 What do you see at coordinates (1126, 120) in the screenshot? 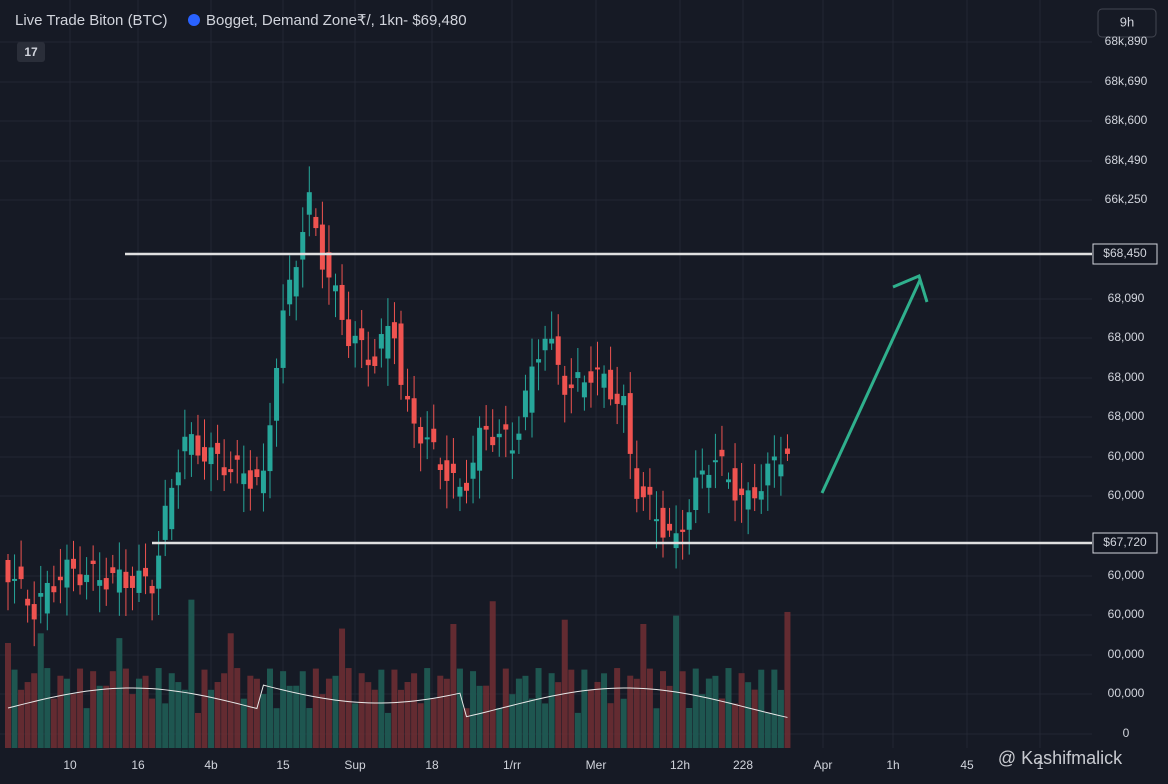
I see `price-label: 68k,600` at bounding box center [1126, 120].